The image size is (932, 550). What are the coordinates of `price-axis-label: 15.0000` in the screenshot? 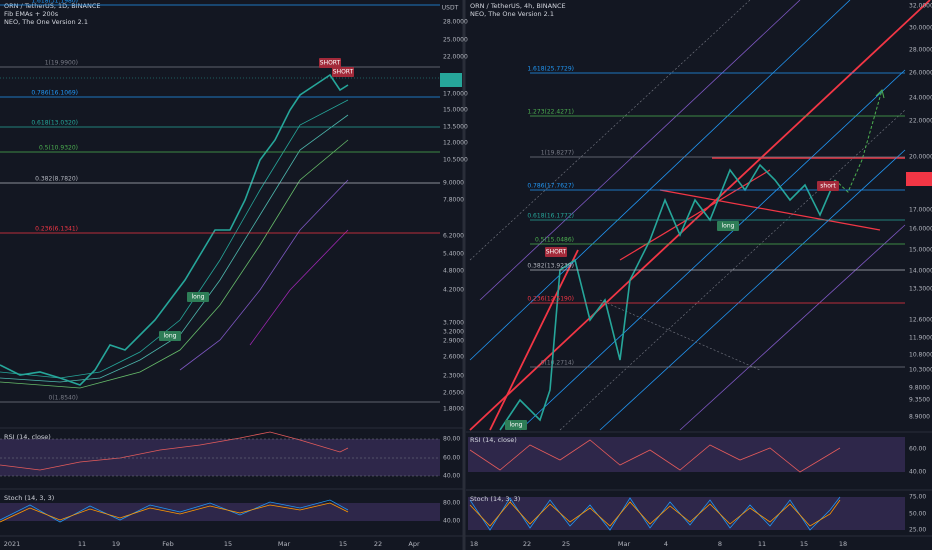 It's located at (455, 110).